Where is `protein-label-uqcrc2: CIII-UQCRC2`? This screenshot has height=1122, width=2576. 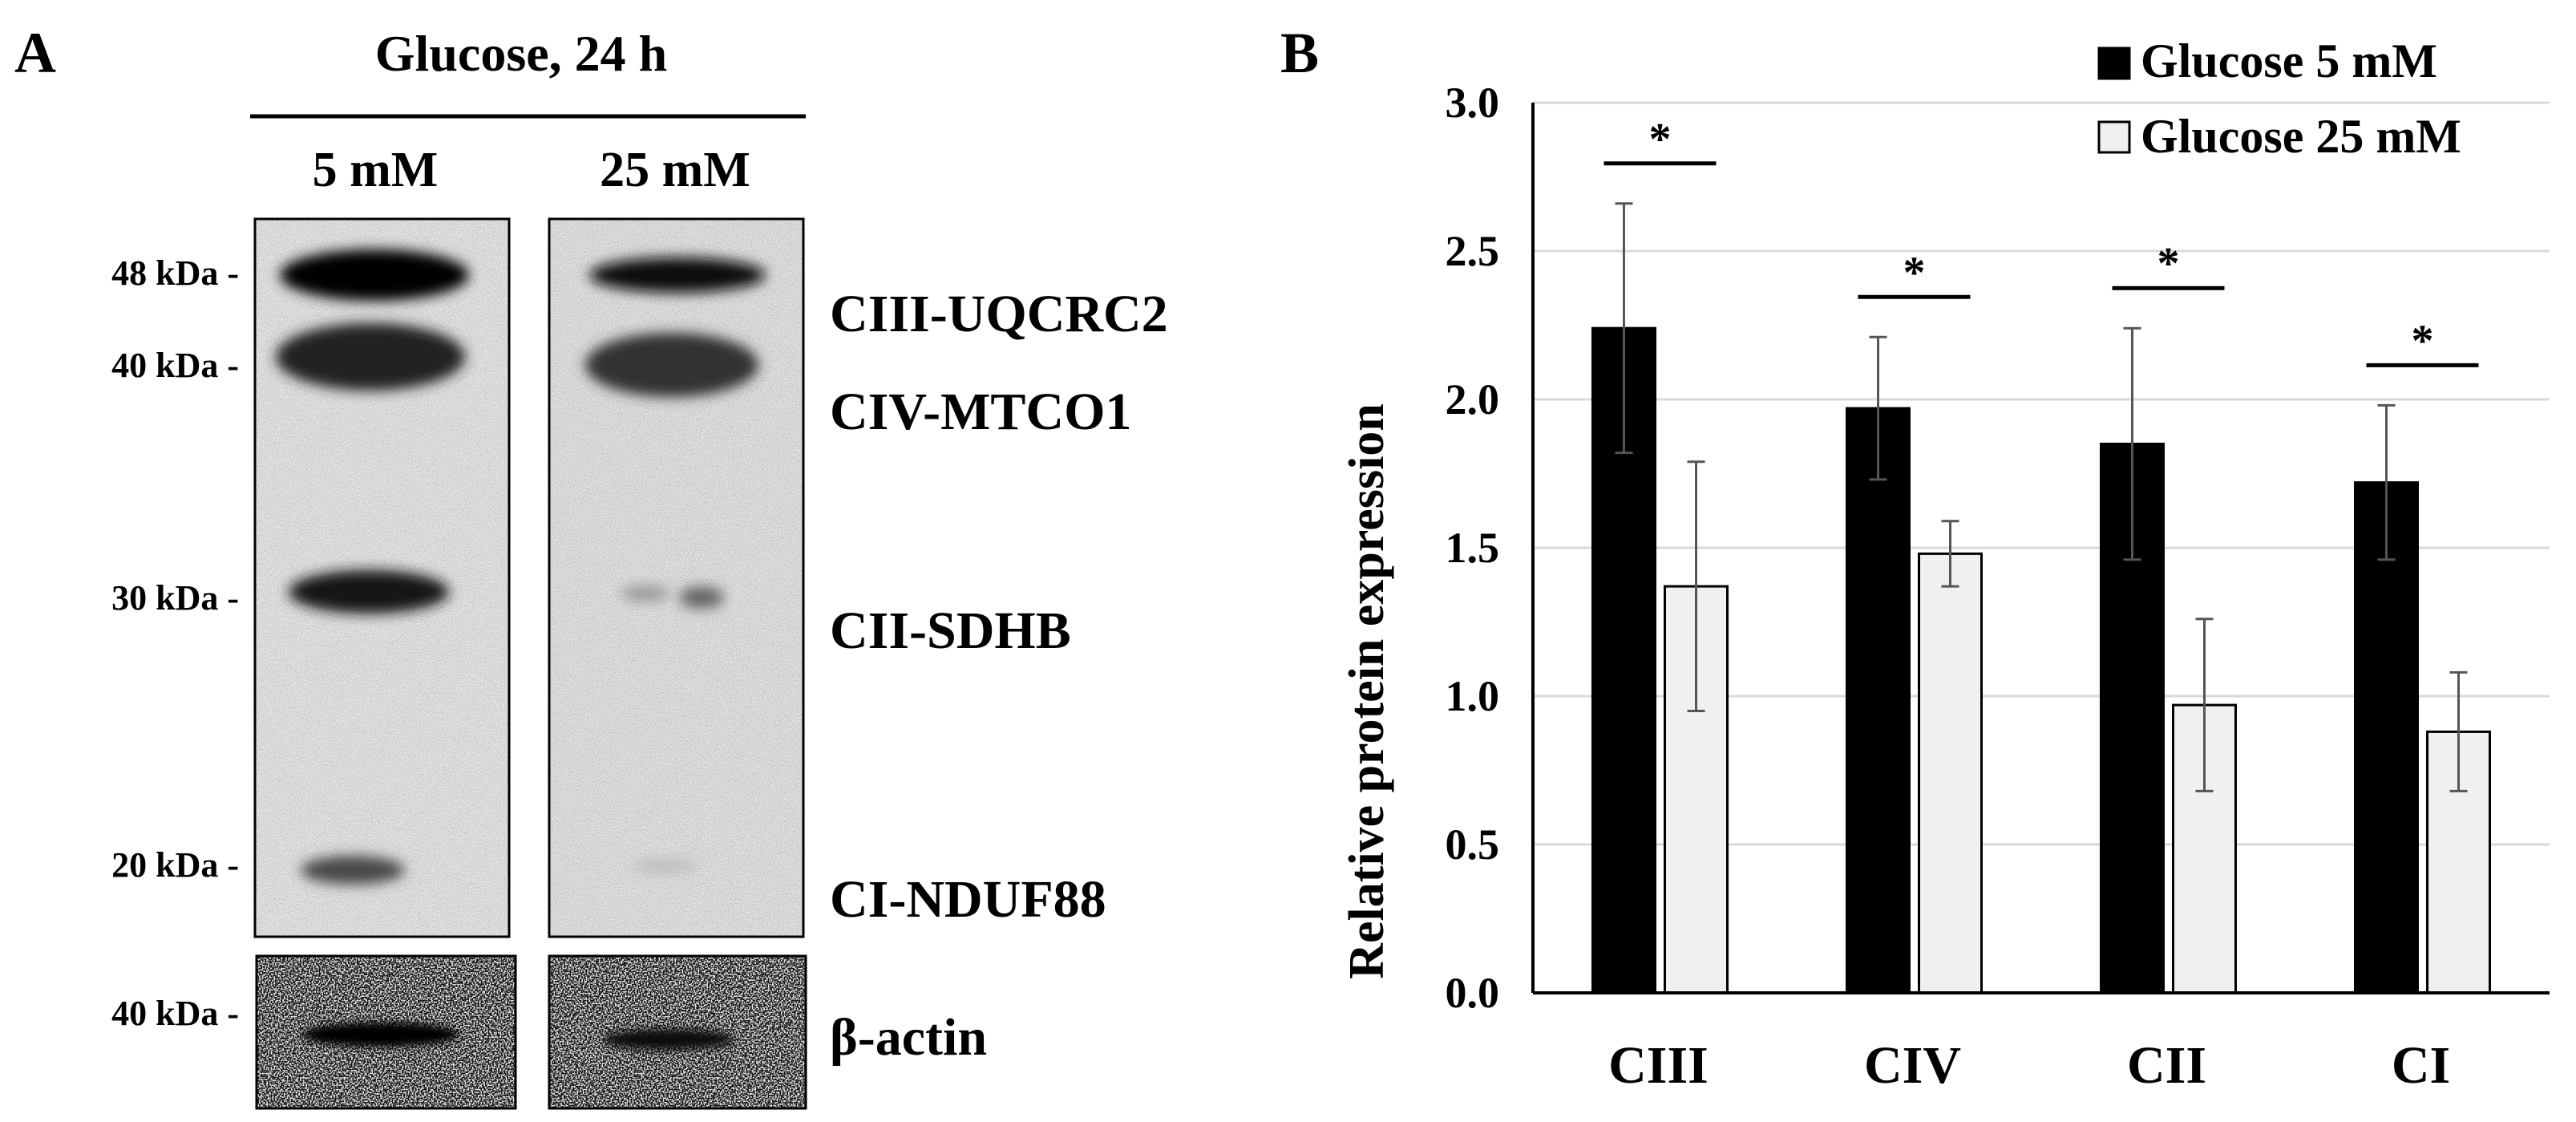 protein-label-uqcrc2: CIII-UQCRC2 is located at coordinates (999, 314).